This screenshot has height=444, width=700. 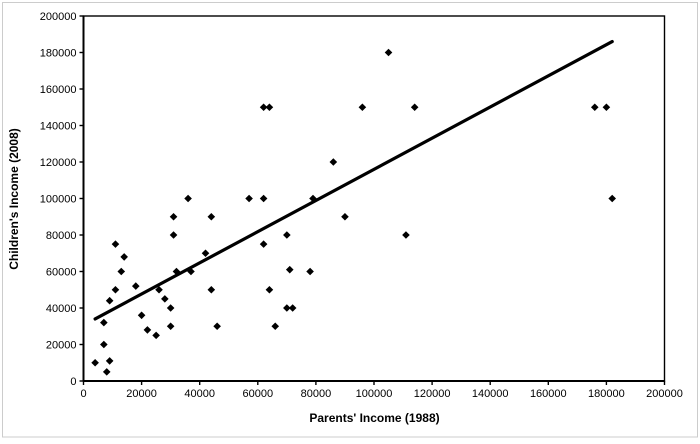 What do you see at coordinates (199, 394) in the screenshot?
I see `x-tick-label: 40000` at bounding box center [199, 394].